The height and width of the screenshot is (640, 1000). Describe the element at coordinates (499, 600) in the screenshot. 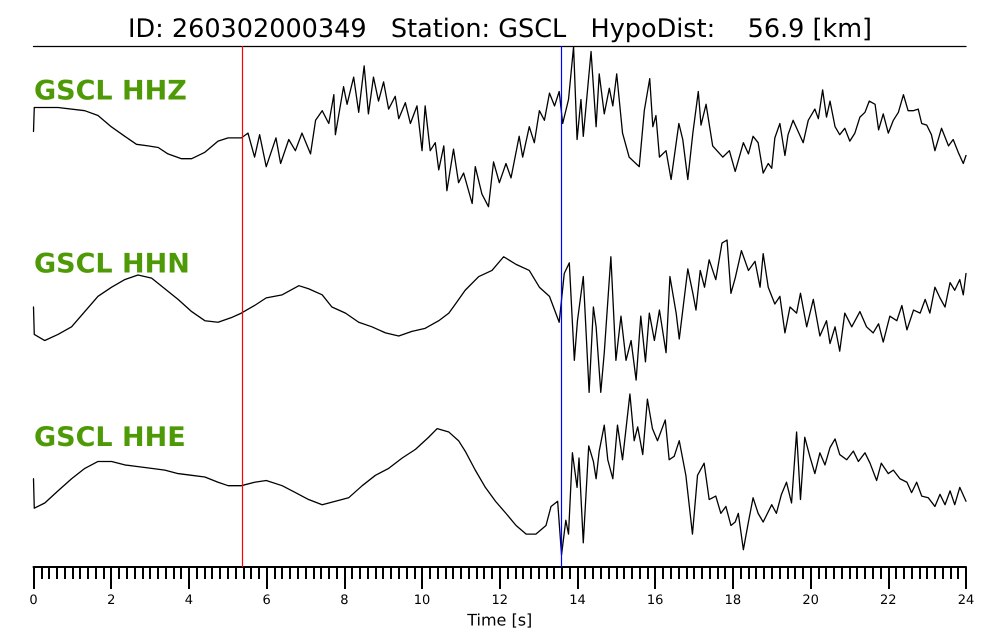

I see `x-tick-label: 12` at that location.